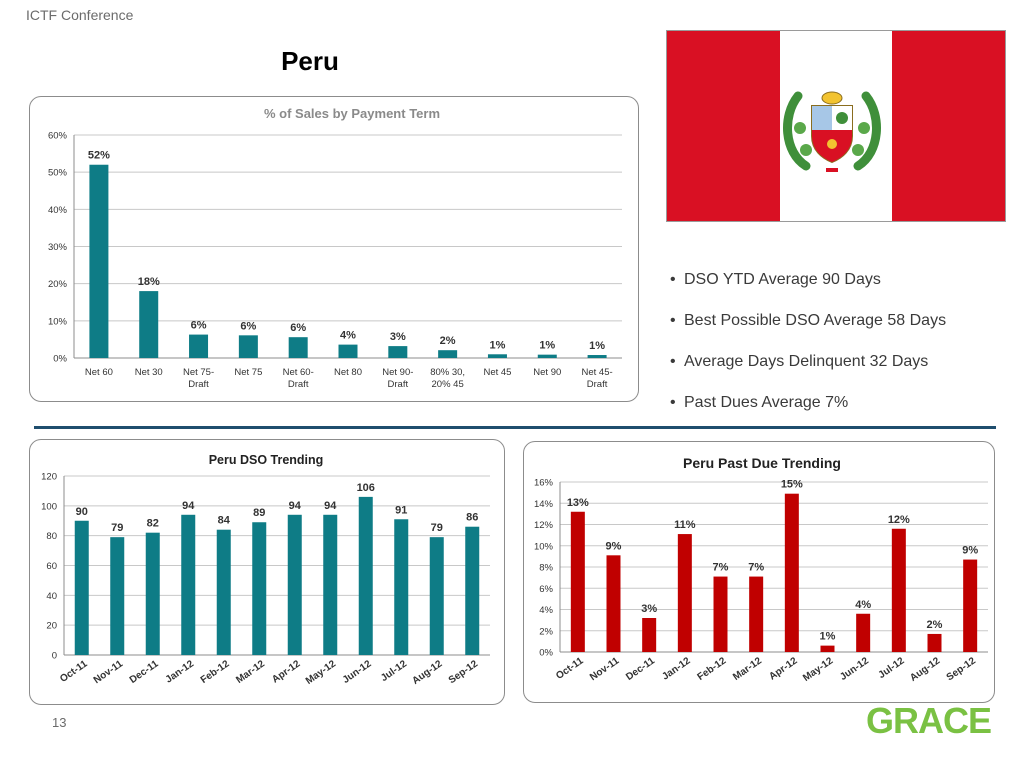 The height and width of the screenshot is (768, 1024). I want to click on chart-title: % of Sales by Payment Term, so click(352, 113).